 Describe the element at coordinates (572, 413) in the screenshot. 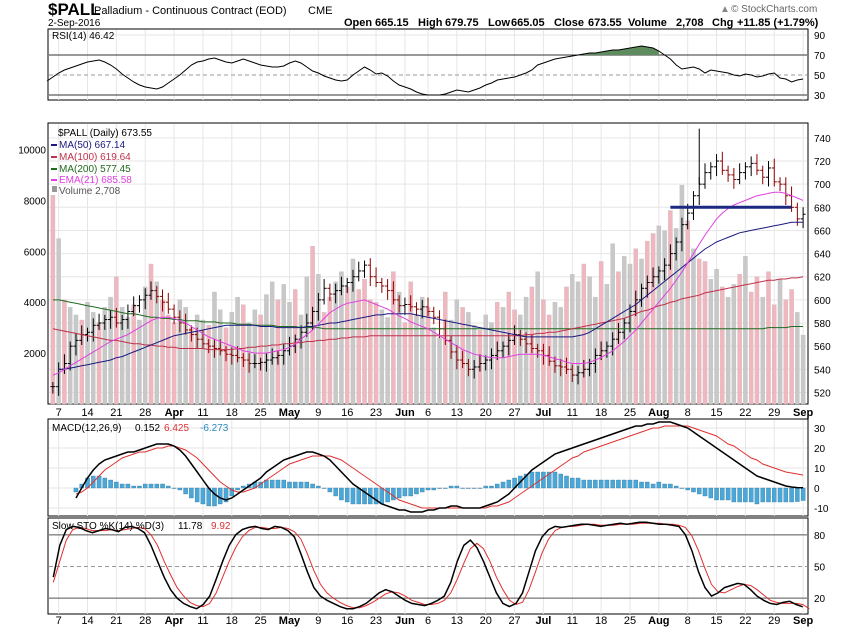

I see `x-tick-label: 11` at that location.